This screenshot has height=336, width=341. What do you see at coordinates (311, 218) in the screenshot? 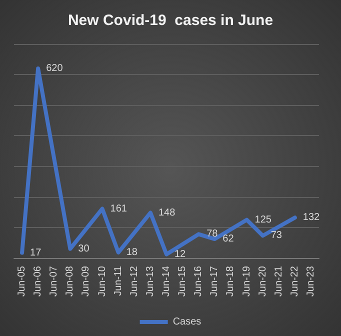
I see `data-label: 132` at bounding box center [311, 218].